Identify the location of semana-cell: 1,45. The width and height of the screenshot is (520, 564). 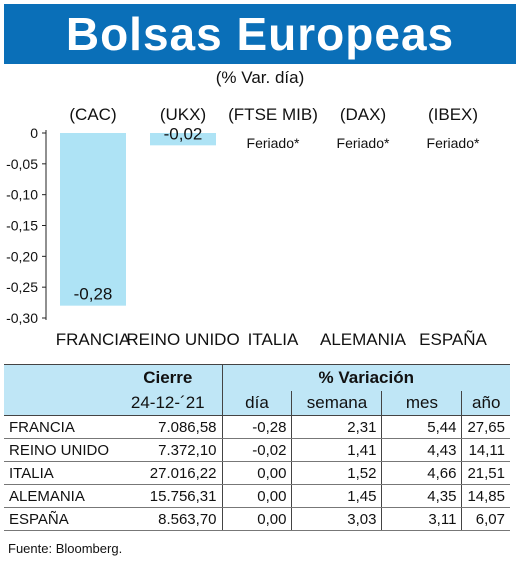
(336, 496).